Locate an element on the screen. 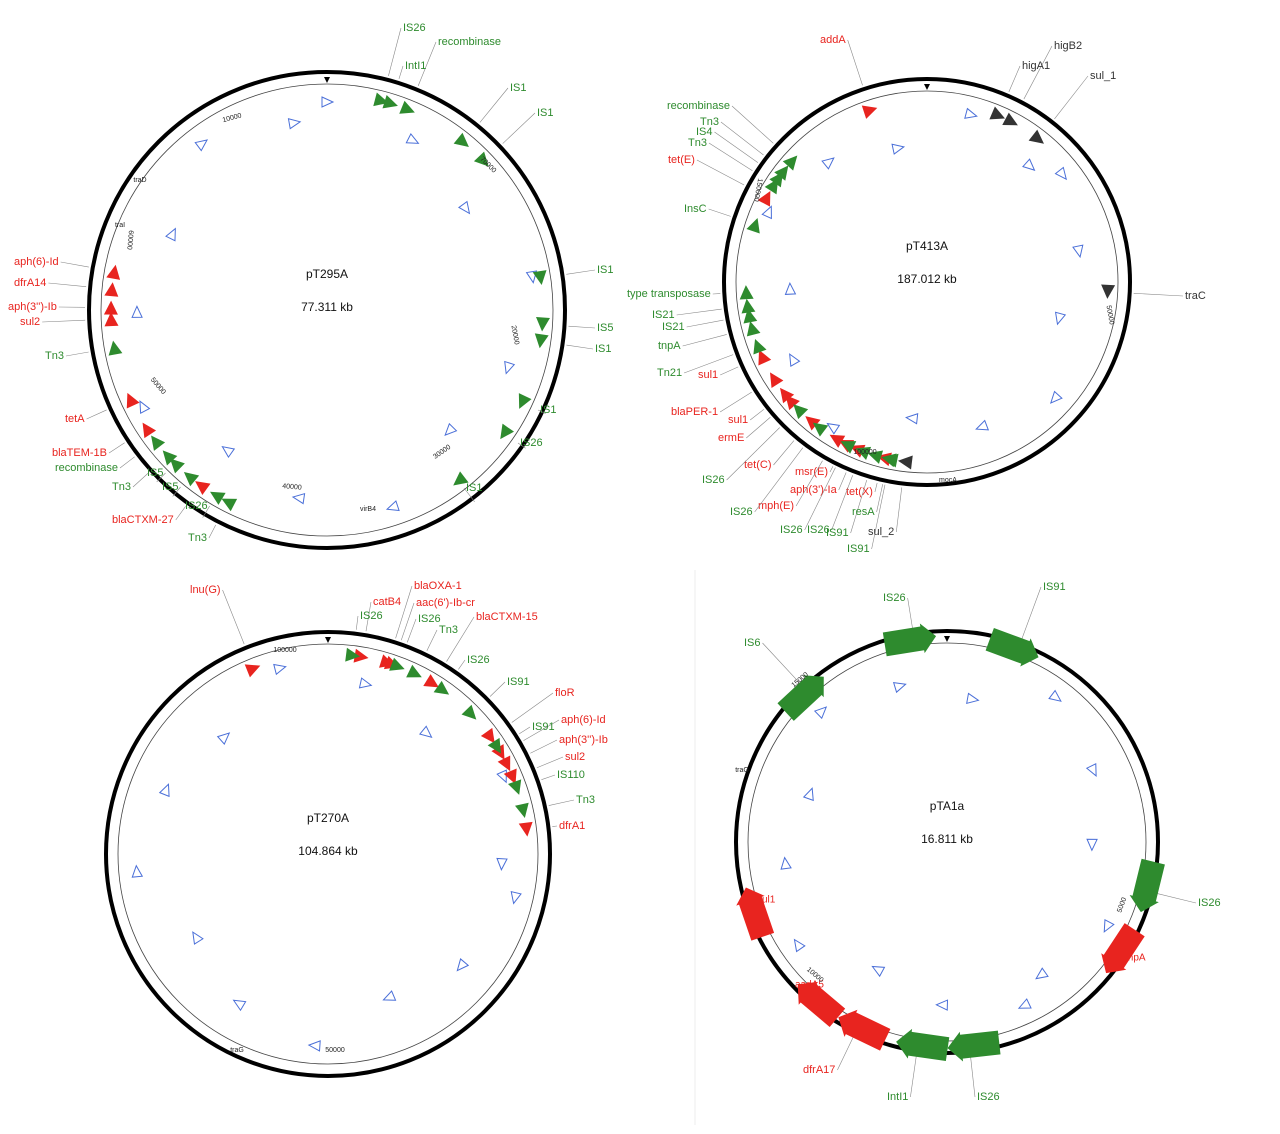 Image resolution: width=1280 pixels, height=1134 pixels. plasmid-name: pT413A is located at coordinates (927, 246).